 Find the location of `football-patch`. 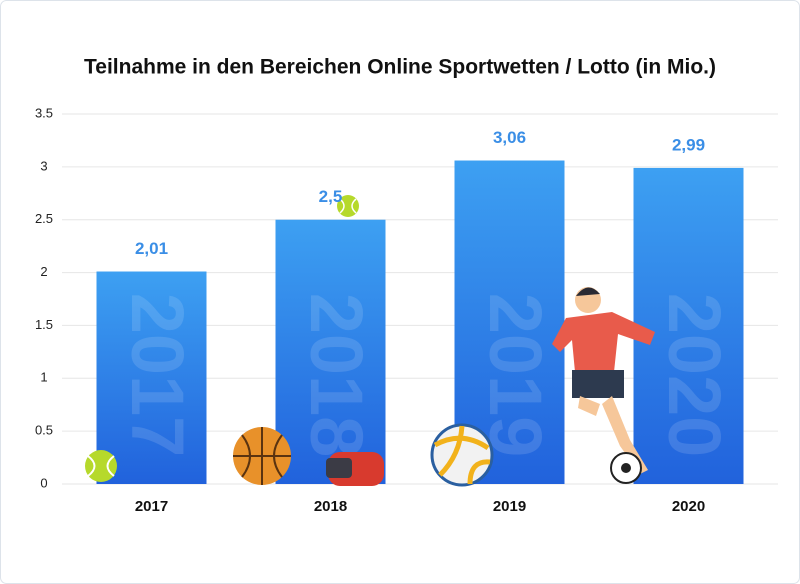

football-patch is located at coordinates (626, 468).